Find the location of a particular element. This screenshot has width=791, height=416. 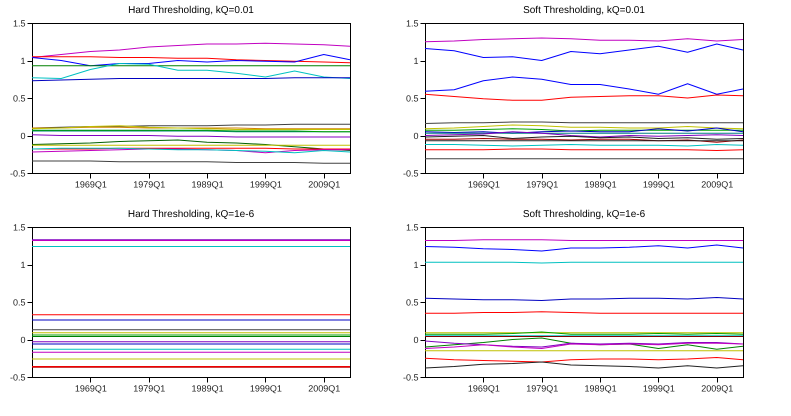

chart-title: Hard Thresholding, kQ=1e-6 is located at coordinates (191, 214).